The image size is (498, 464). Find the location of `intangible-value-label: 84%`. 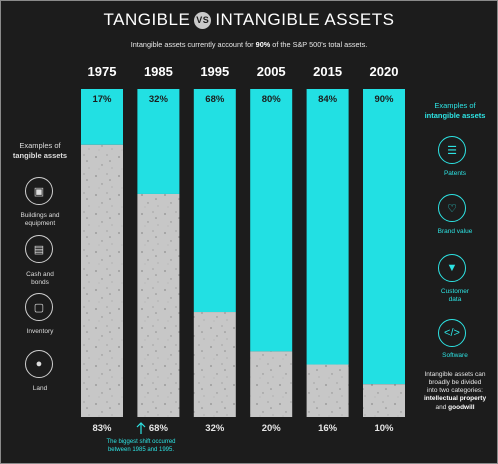

intangible-value-label: 84% is located at coordinates (328, 99).